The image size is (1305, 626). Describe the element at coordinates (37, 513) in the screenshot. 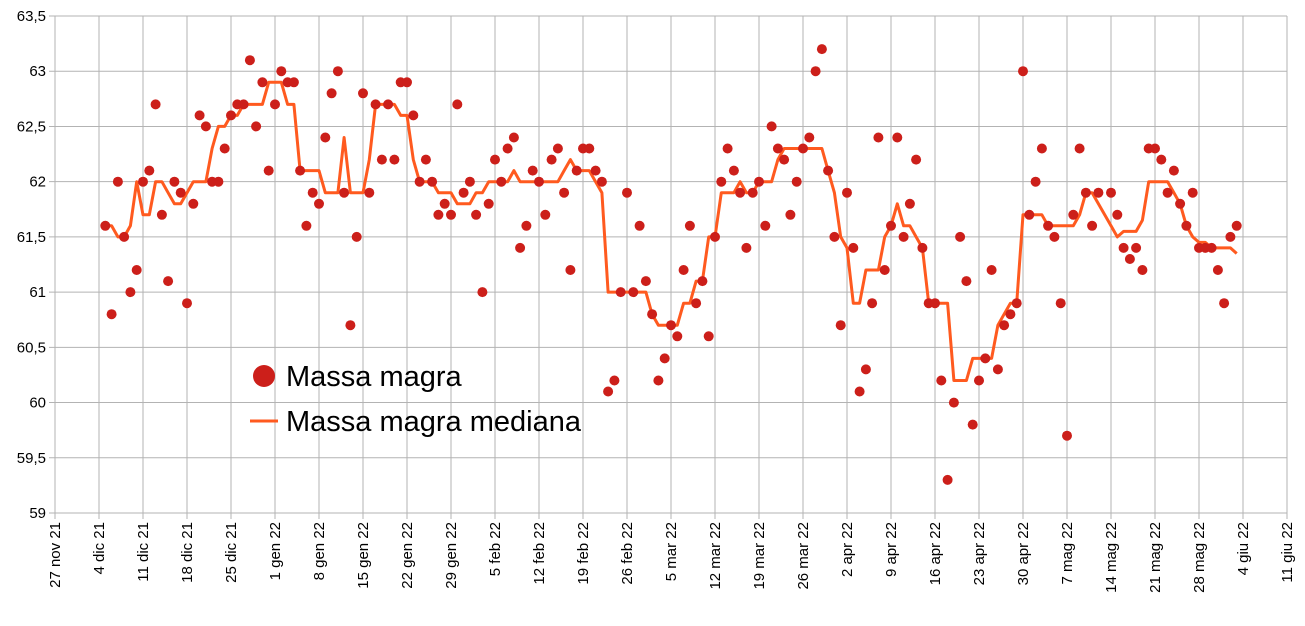

I see `y-tick-label: 59` at that location.